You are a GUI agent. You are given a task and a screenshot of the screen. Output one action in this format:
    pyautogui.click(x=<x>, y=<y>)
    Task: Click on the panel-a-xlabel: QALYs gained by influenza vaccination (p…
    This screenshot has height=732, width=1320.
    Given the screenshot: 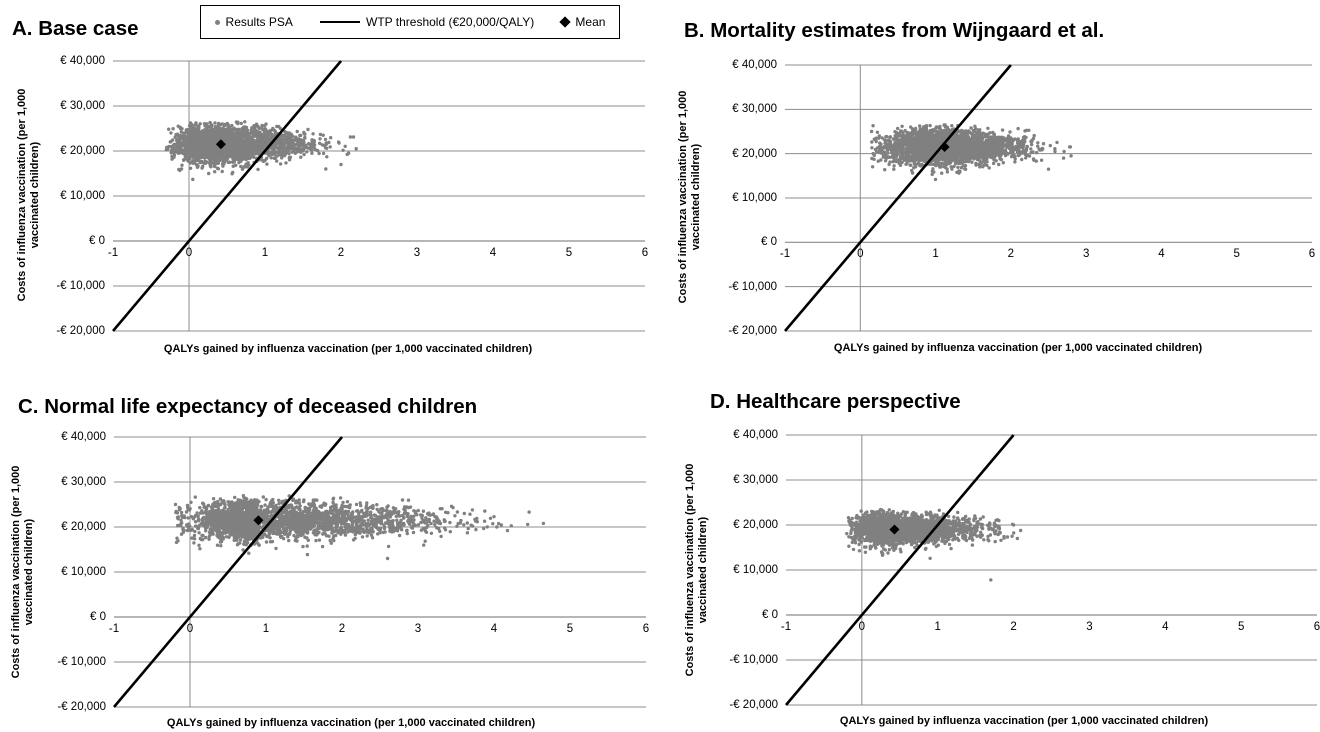 What is the action you would take?
    pyautogui.click(x=348, y=349)
    